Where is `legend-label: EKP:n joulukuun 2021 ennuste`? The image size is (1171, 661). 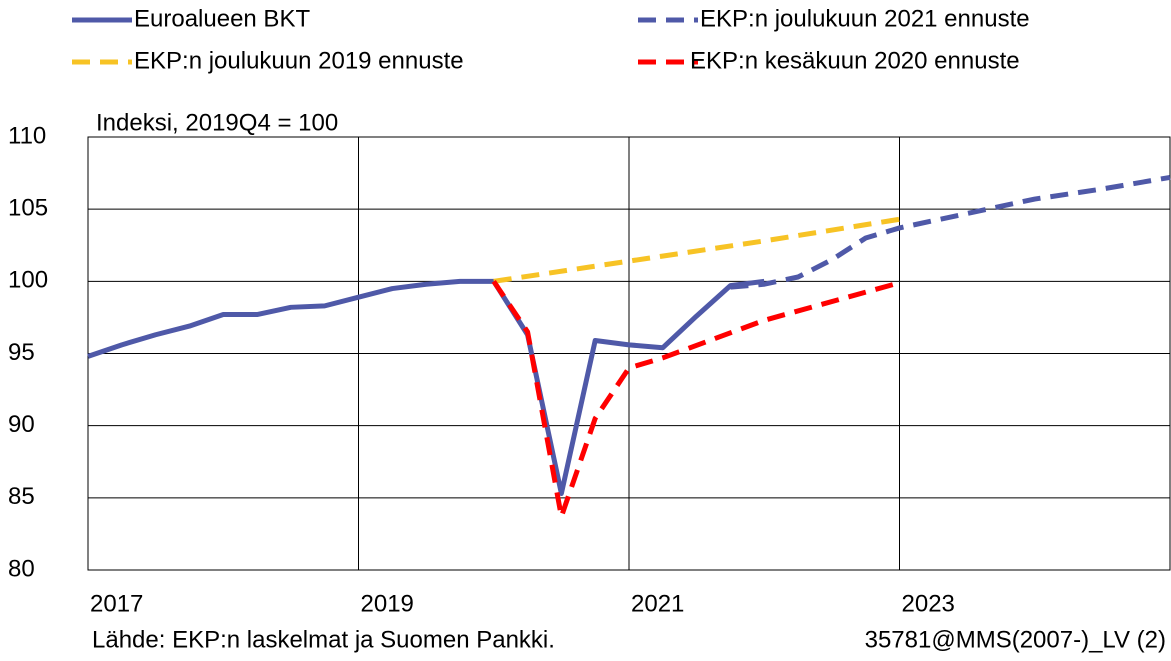 legend-label: EKP:n joulukuun 2021 ennuste is located at coordinates (865, 18).